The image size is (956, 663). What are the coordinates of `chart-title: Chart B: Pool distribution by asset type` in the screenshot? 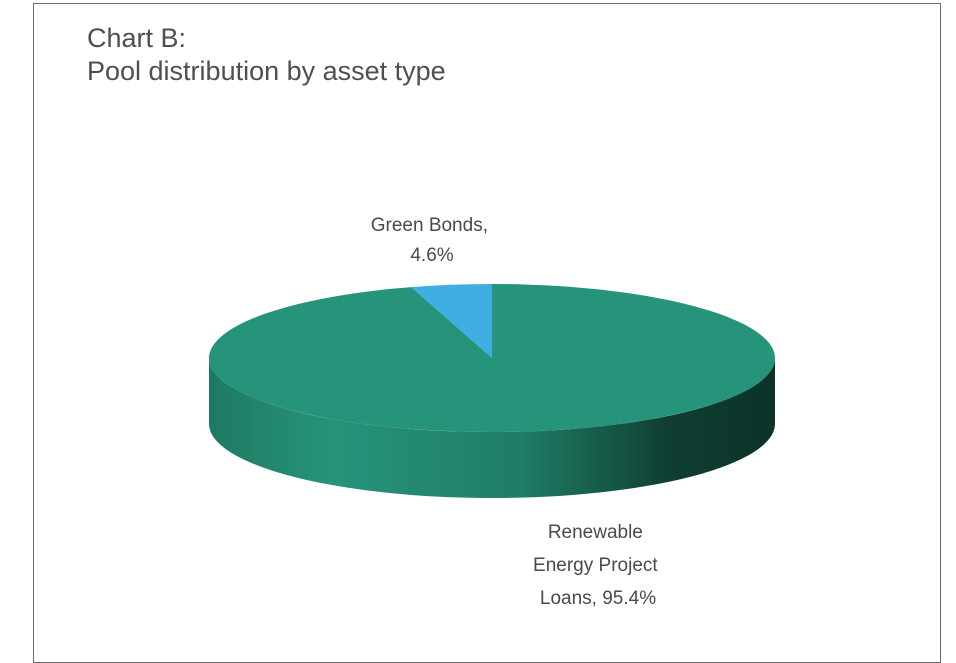 It's located at (266, 55).